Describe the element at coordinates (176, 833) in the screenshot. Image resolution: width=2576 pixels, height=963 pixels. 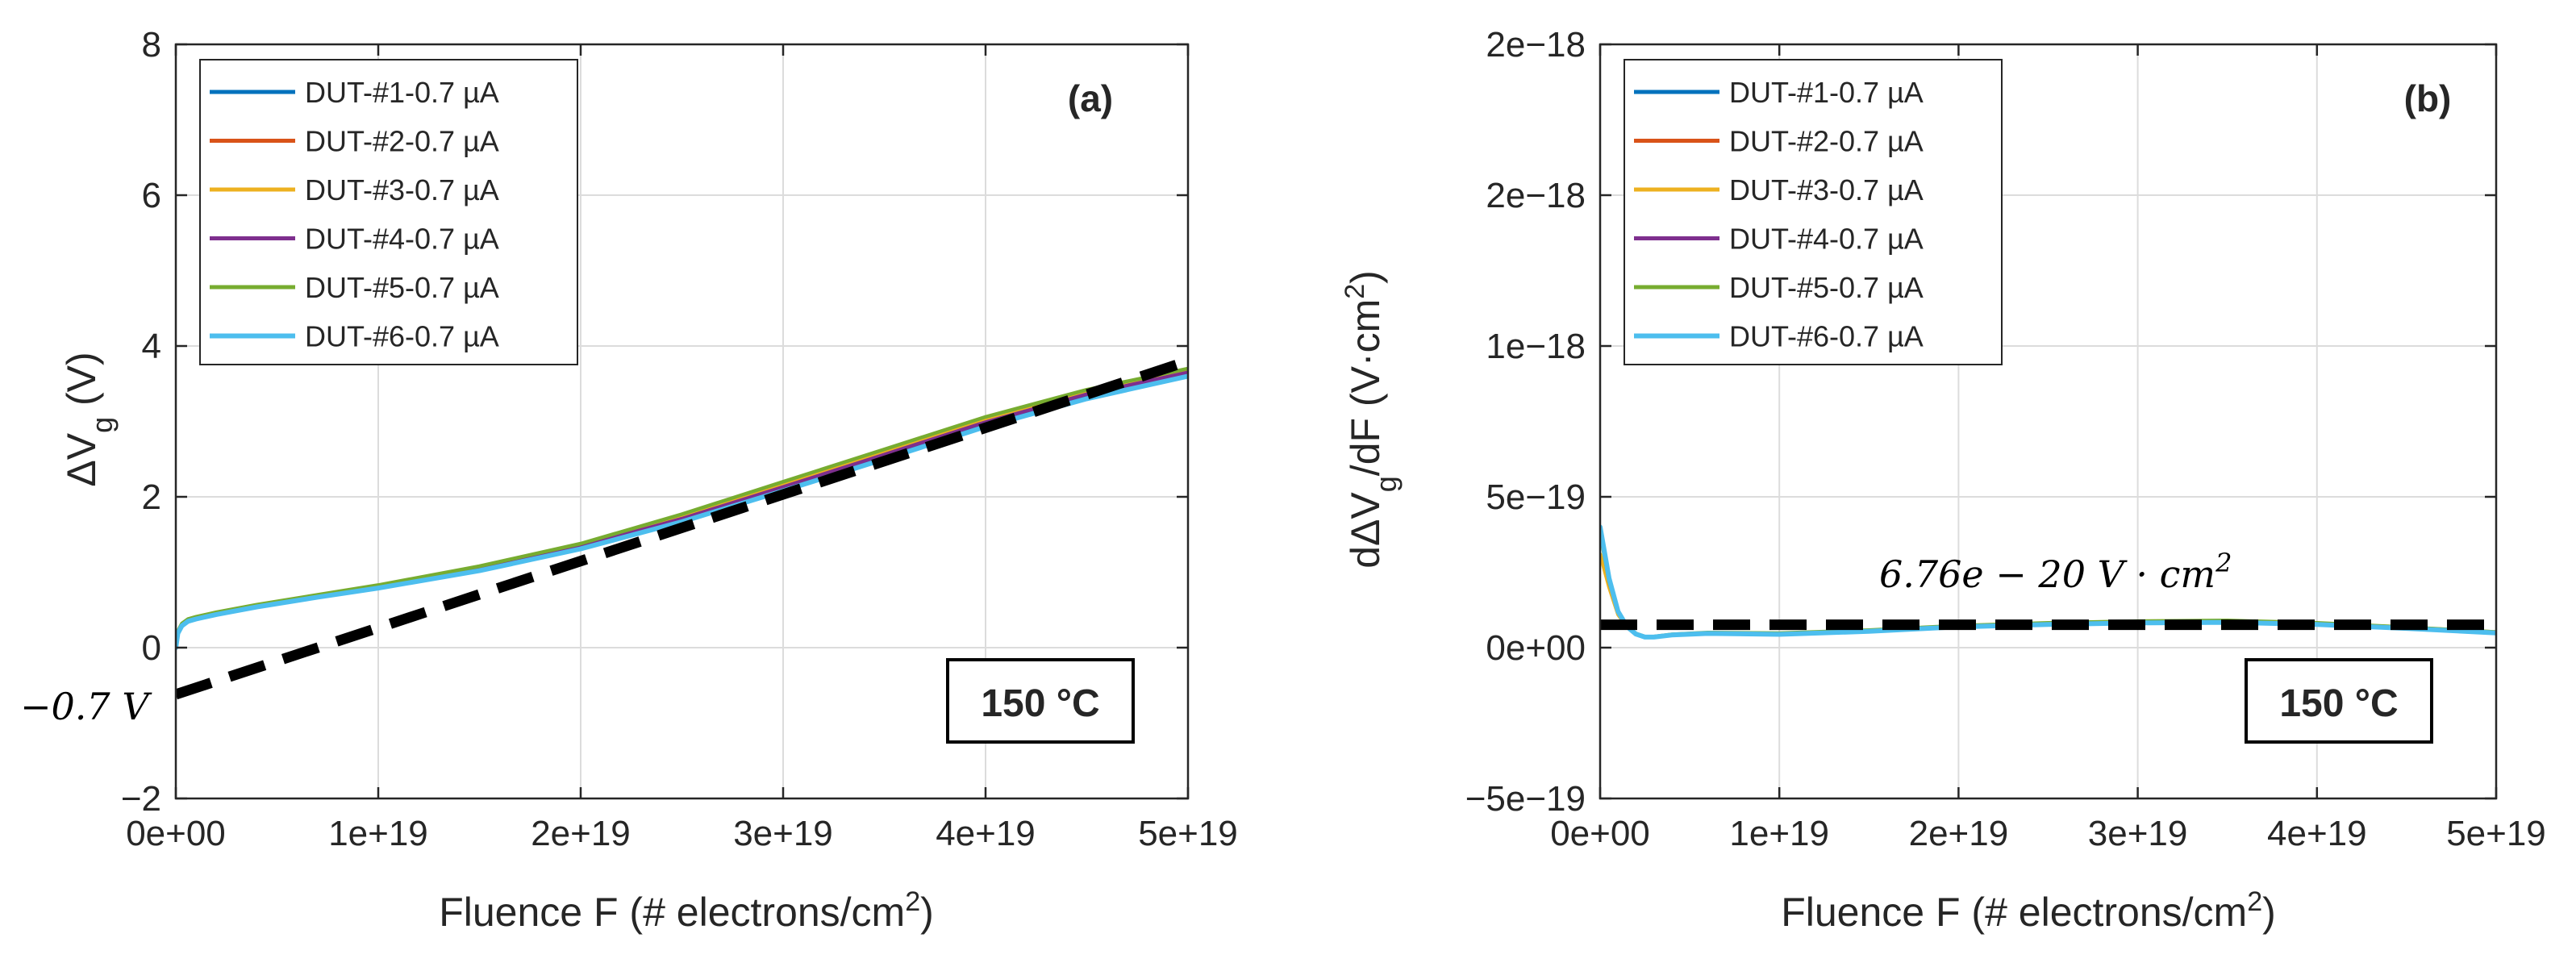
I see `panel-a-x-tick-label-0: 0e+00` at that location.